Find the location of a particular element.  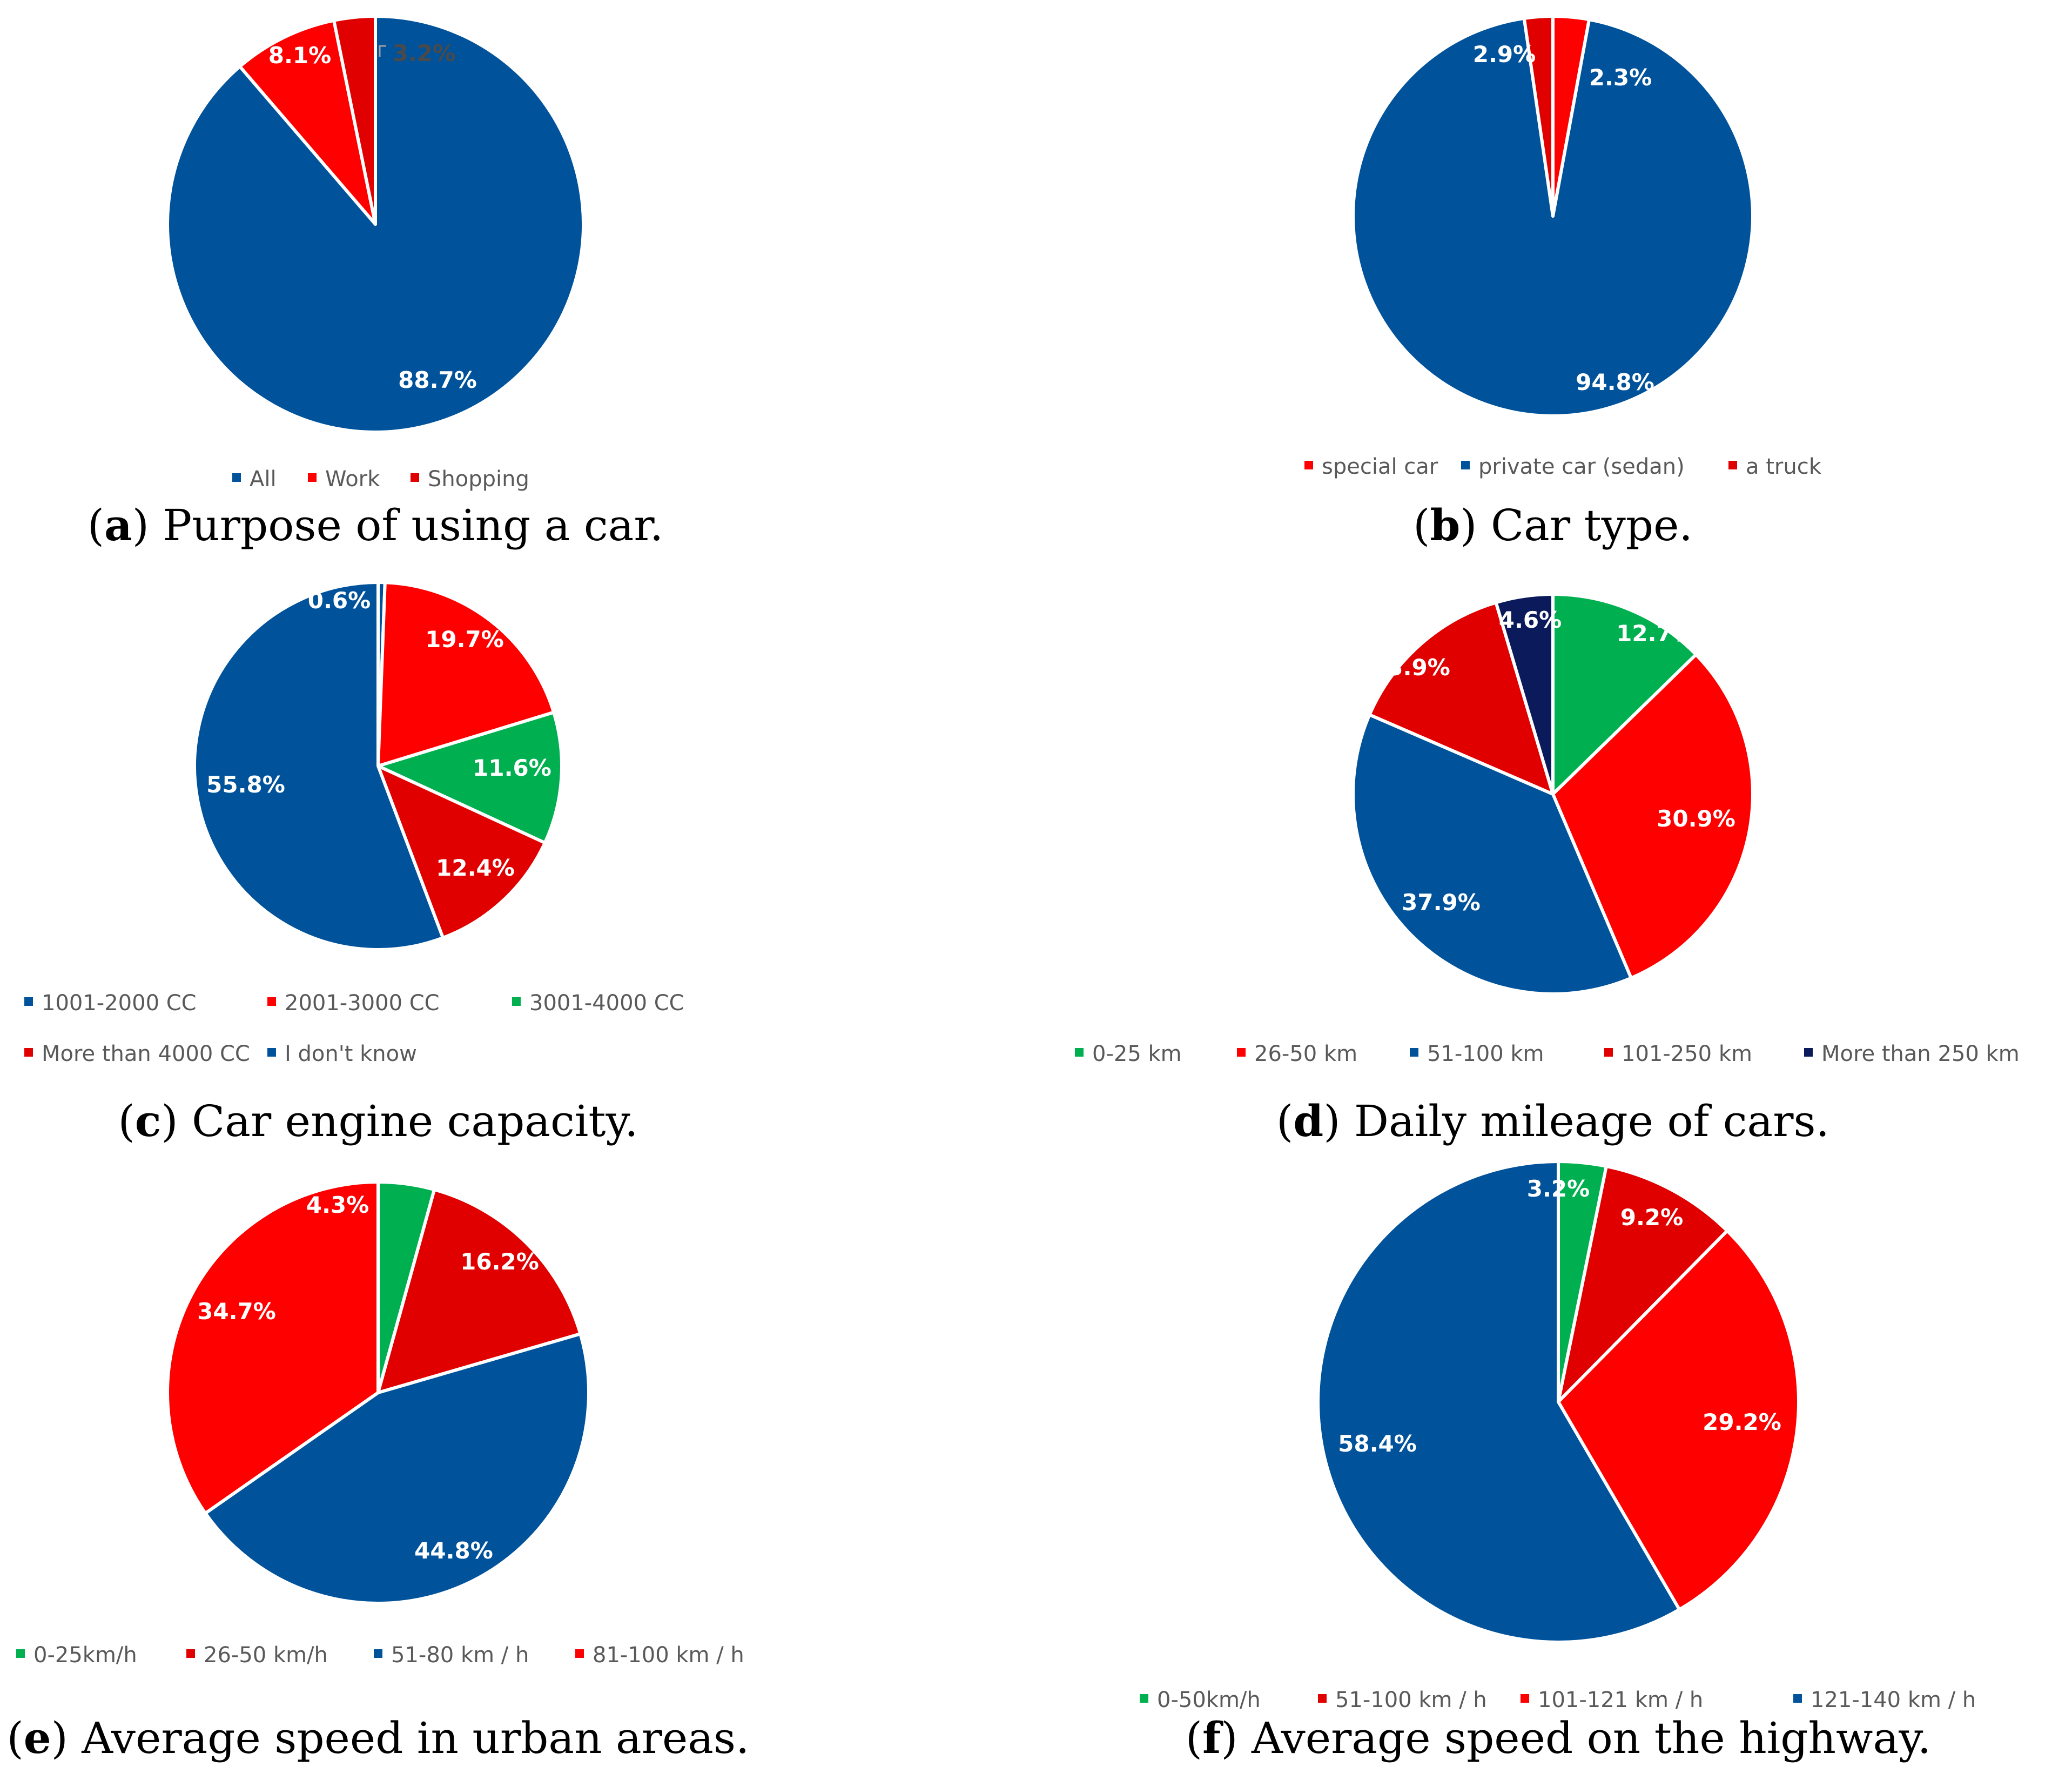

caption-a: (a) Purpose of using a car. is located at coordinates (376, 525).